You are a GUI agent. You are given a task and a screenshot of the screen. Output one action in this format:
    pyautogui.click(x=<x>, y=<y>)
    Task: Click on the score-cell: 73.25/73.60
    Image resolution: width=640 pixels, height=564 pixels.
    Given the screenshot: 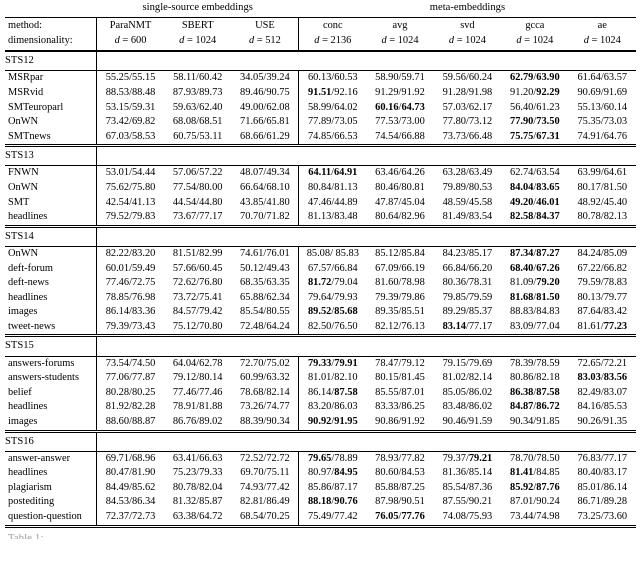 What is the action you would take?
    pyautogui.click(x=602, y=519)
    